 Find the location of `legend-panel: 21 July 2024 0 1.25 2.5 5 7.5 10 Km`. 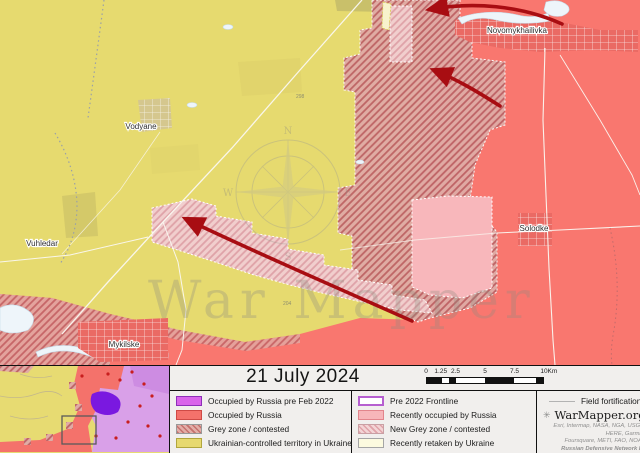

legend-panel: 21 July 2024 0 1.25 2.5 5 7.5 10 Km is located at coordinates (405, 409).